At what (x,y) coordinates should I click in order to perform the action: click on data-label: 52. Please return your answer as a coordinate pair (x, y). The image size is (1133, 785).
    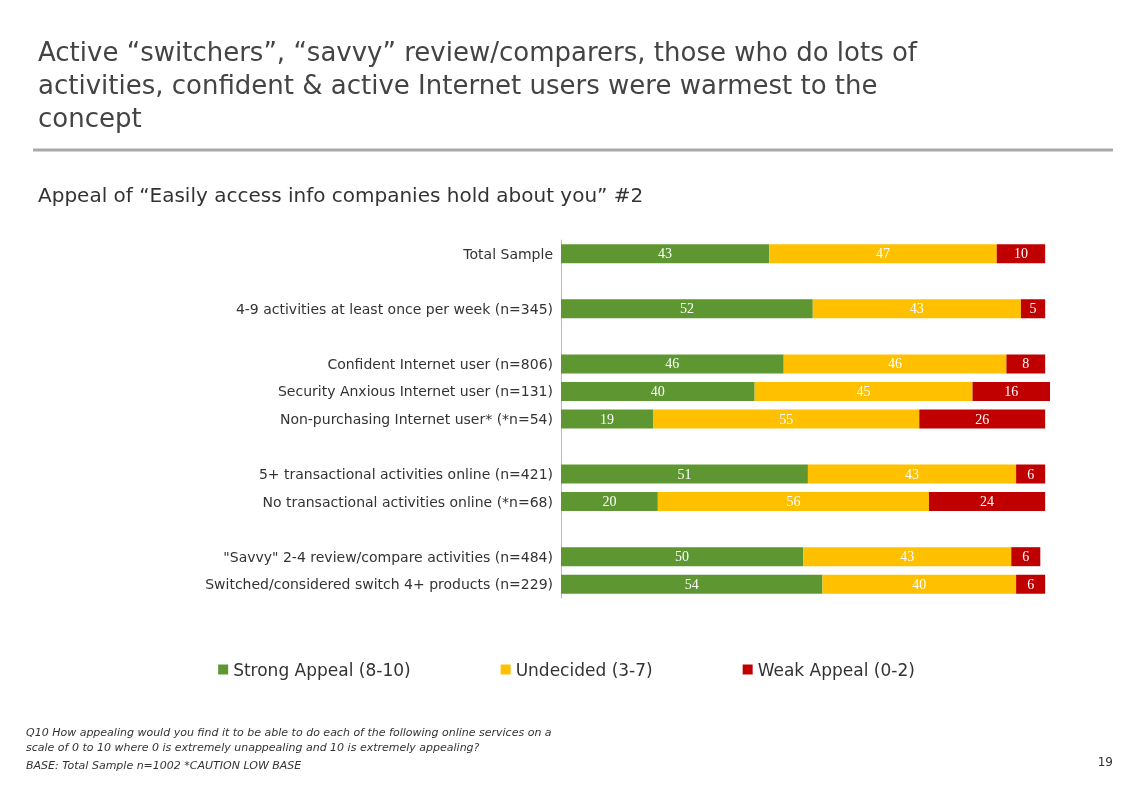
    Looking at the image, I should click on (686, 309).